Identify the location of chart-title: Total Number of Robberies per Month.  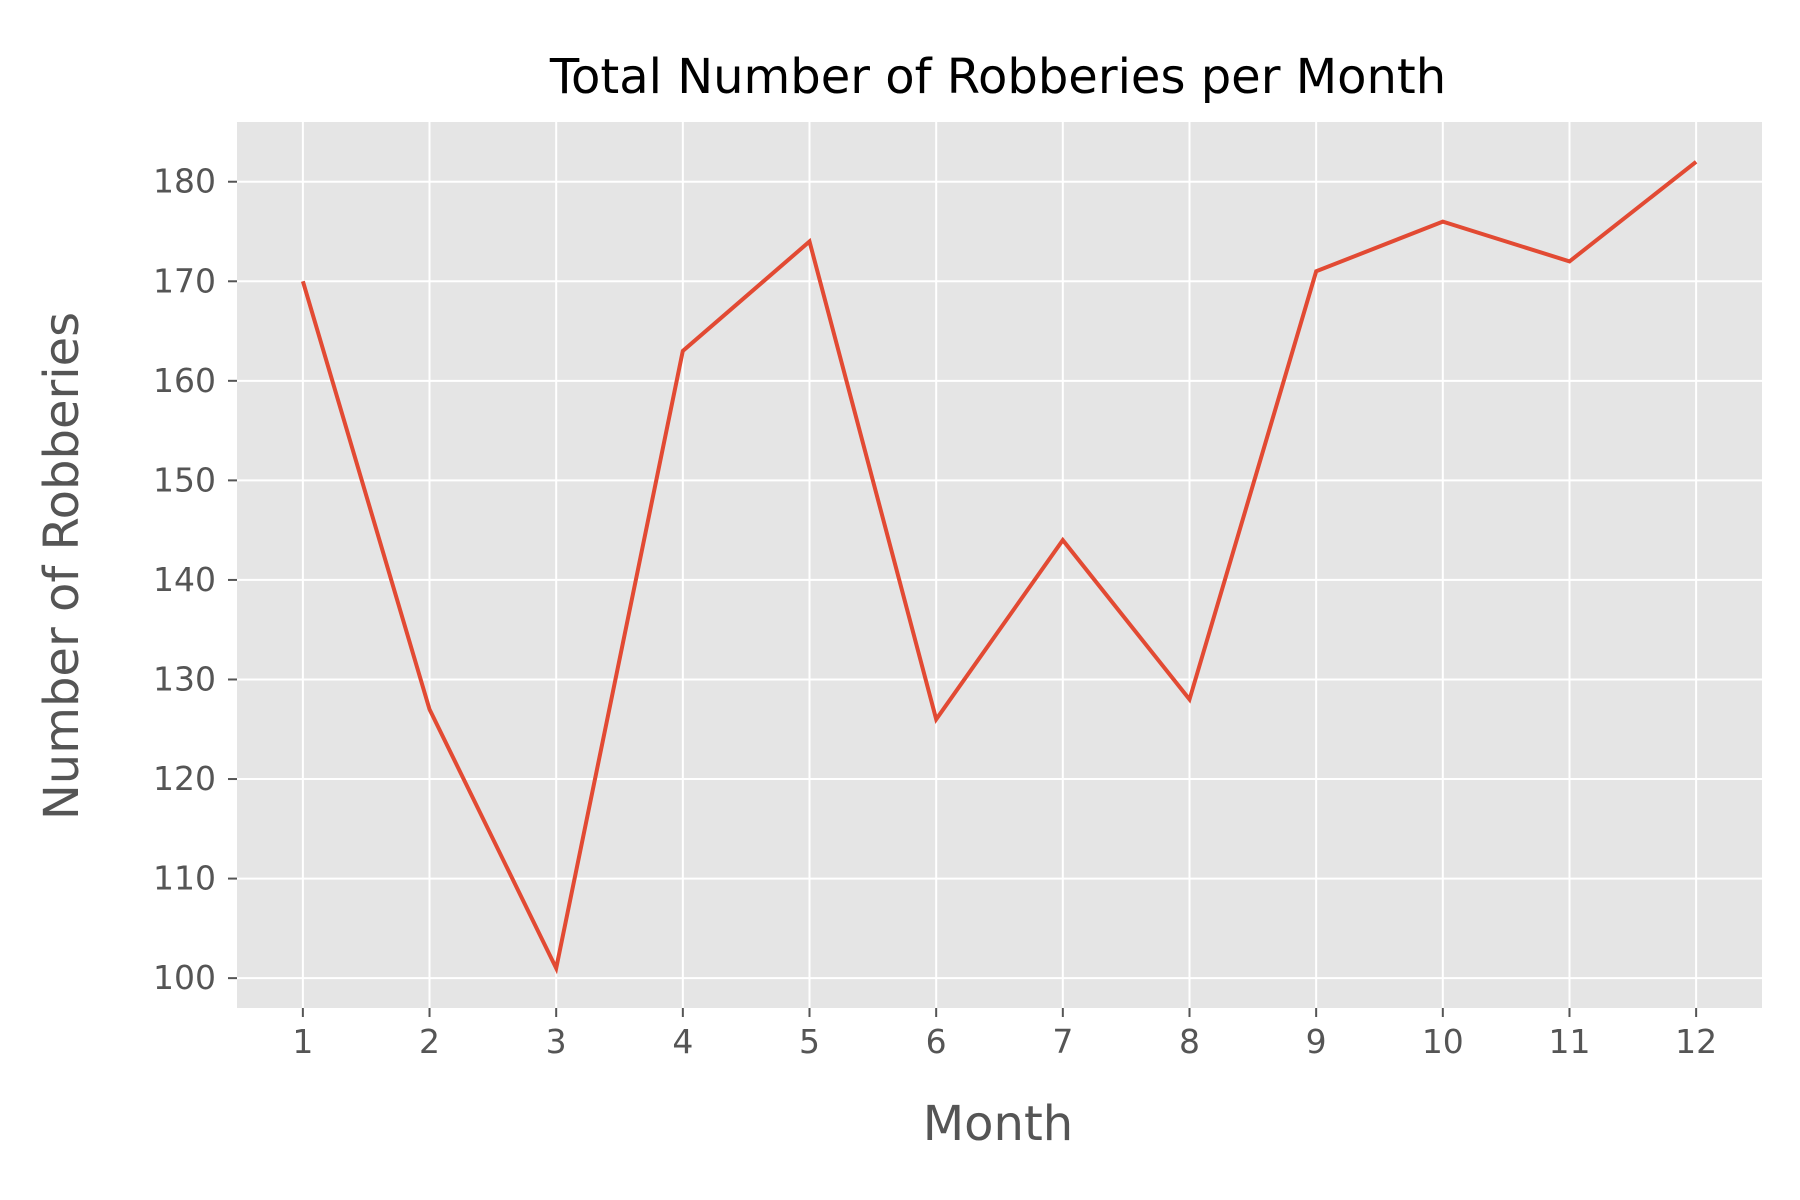
(997, 77).